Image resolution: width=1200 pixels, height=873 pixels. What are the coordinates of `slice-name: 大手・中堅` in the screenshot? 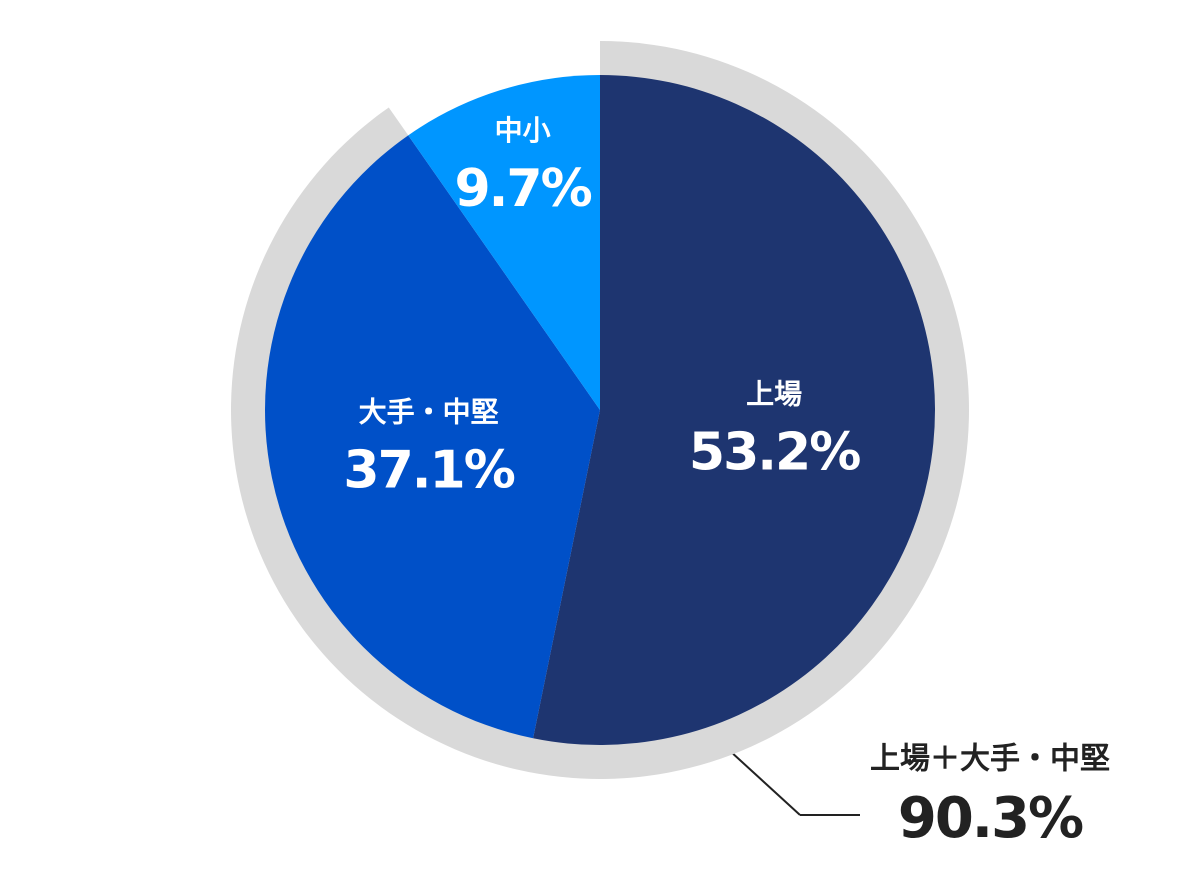 It's located at (429, 411).